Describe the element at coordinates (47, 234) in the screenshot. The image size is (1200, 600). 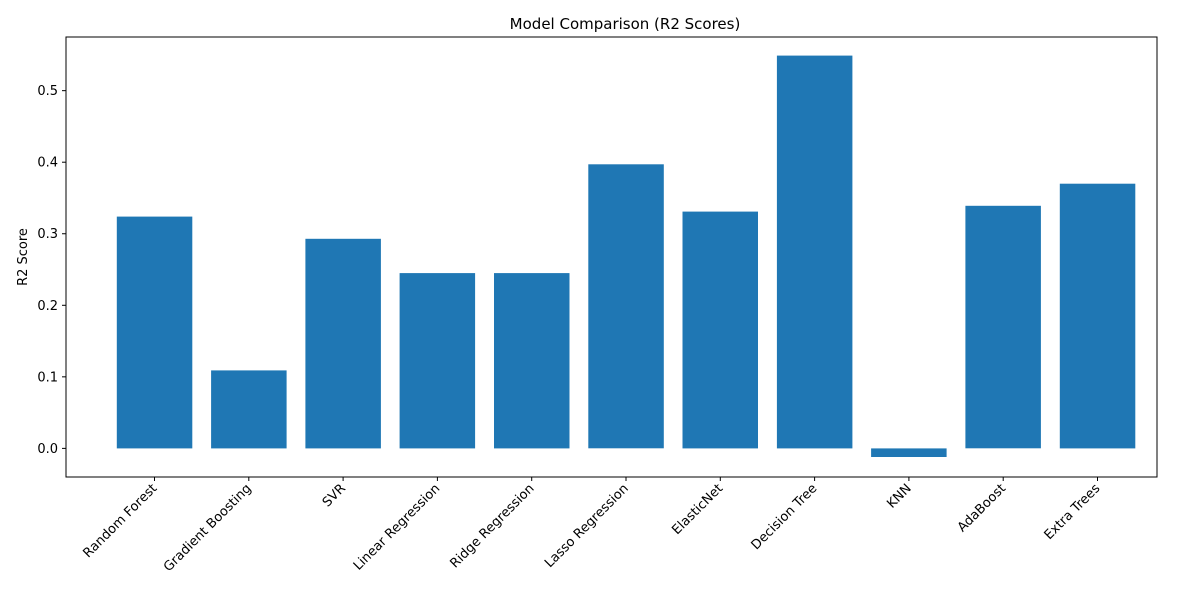
I see `y-tick-label: 0.3` at that location.